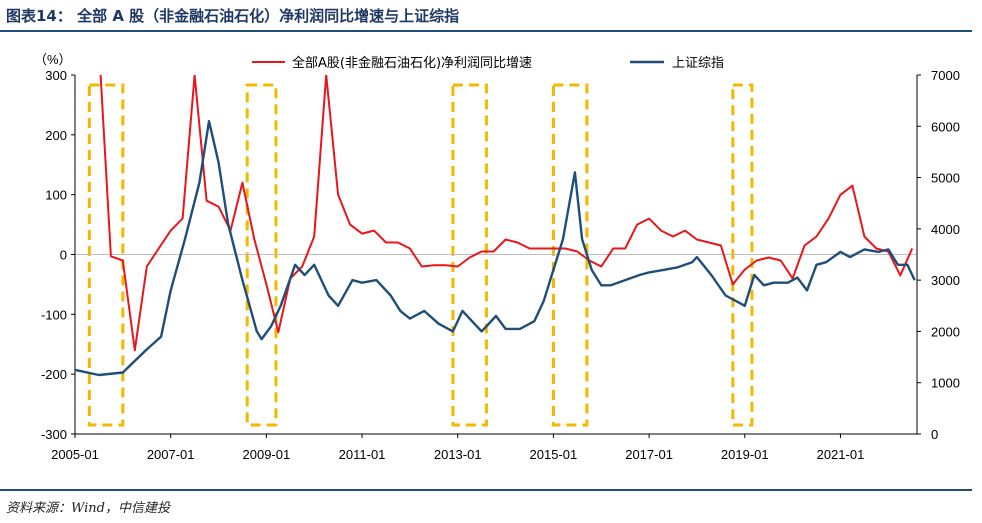 This screenshot has width=982, height=523. Describe the element at coordinates (54, 314) in the screenshot. I see `left-axis-tick-label: -100` at that location.